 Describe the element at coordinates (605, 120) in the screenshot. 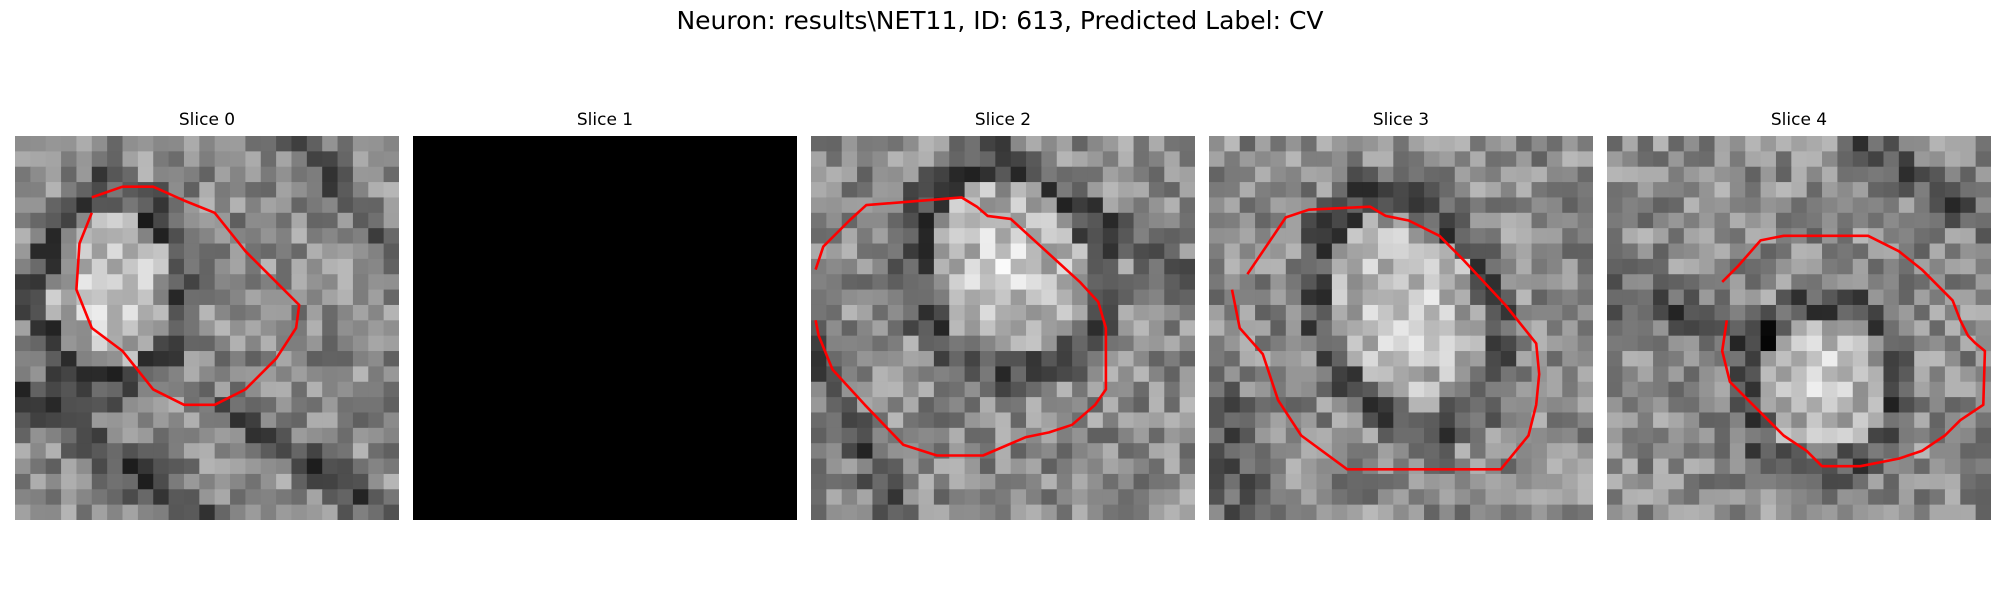

I see `panel-title: Slice 1` at that location.